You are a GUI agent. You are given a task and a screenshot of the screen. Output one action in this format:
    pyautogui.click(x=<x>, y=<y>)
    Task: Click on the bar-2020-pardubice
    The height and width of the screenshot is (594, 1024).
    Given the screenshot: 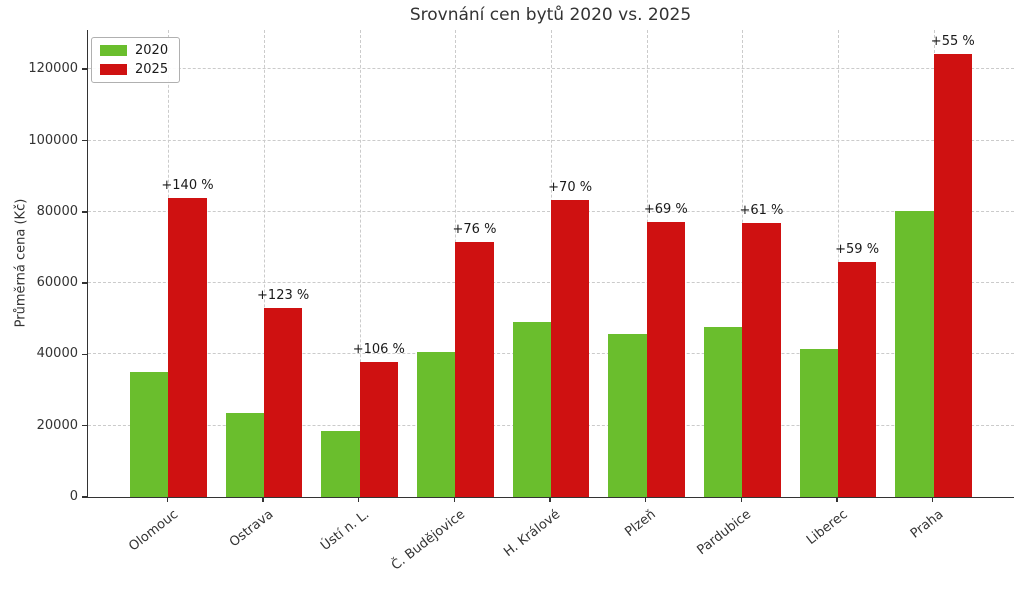 What is the action you would take?
    pyautogui.click(x=723, y=411)
    